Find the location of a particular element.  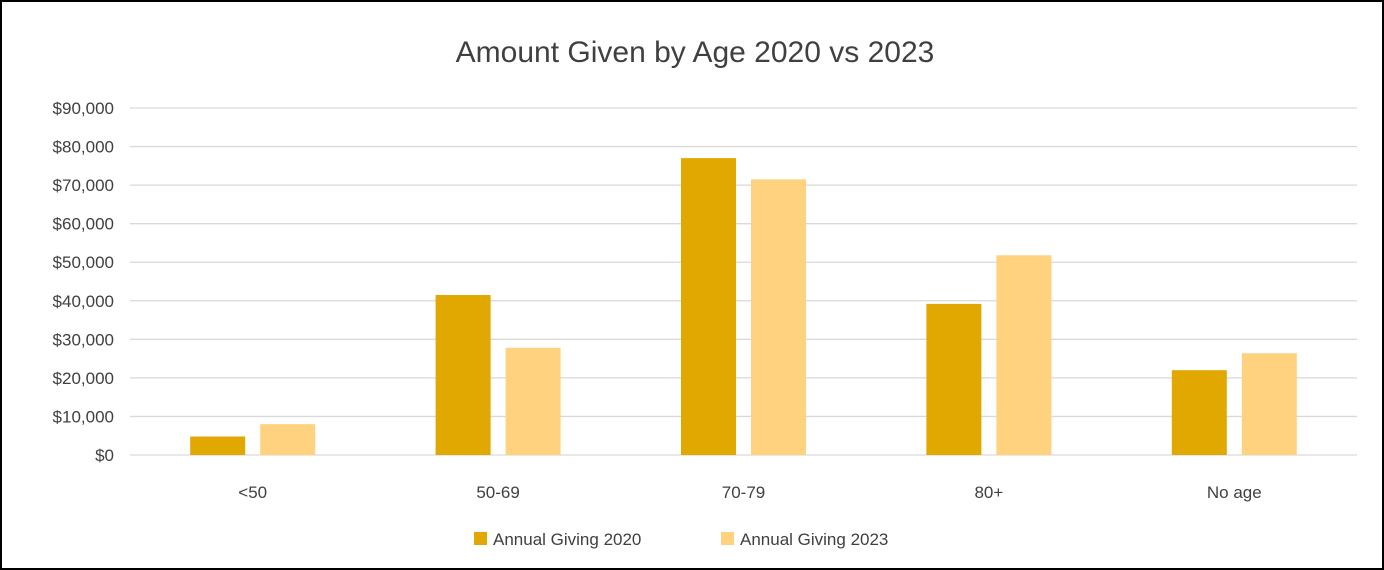

x-tick-label: No age is located at coordinates (1234, 492).